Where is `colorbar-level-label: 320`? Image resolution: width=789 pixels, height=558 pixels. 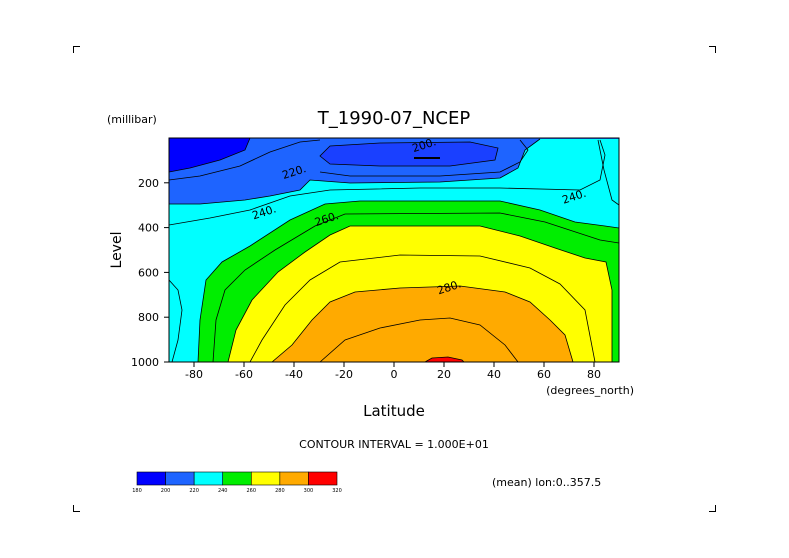
colorbar-level-label: 320 is located at coordinates (337, 491).